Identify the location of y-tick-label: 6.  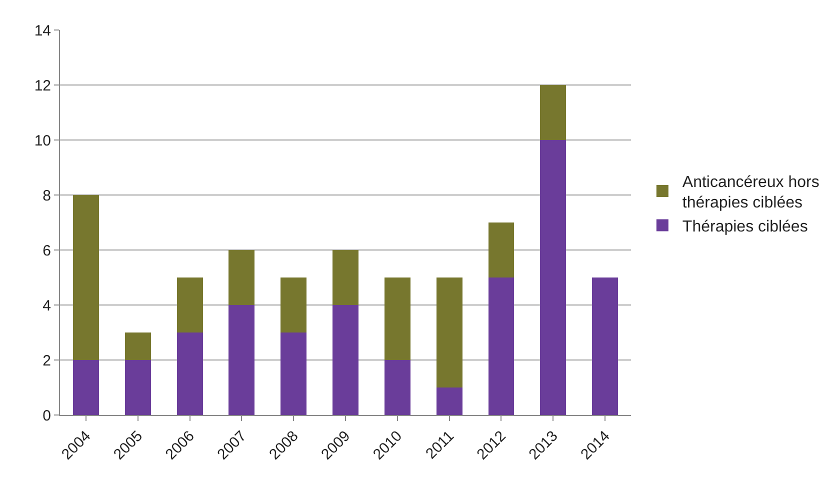
(46, 251).